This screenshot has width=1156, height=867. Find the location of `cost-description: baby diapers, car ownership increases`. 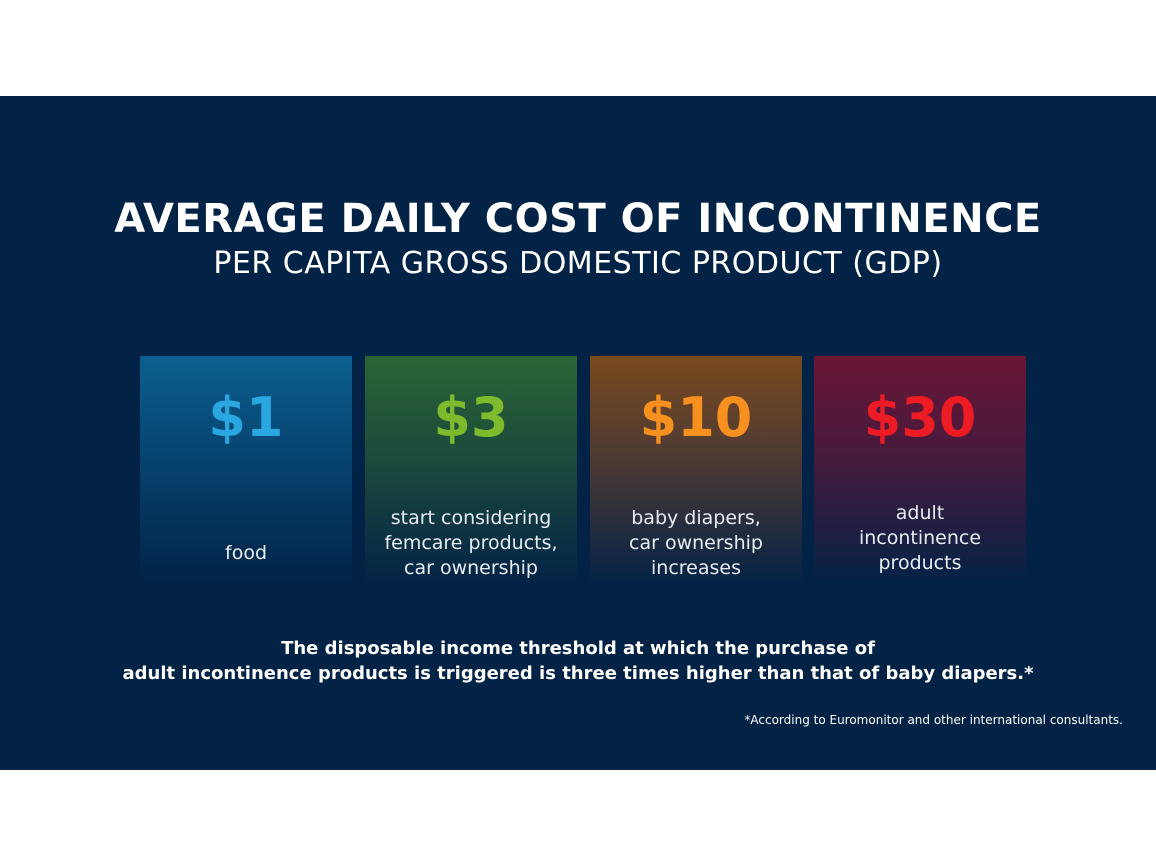

cost-description: baby diapers, car ownership increases is located at coordinates (696, 543).